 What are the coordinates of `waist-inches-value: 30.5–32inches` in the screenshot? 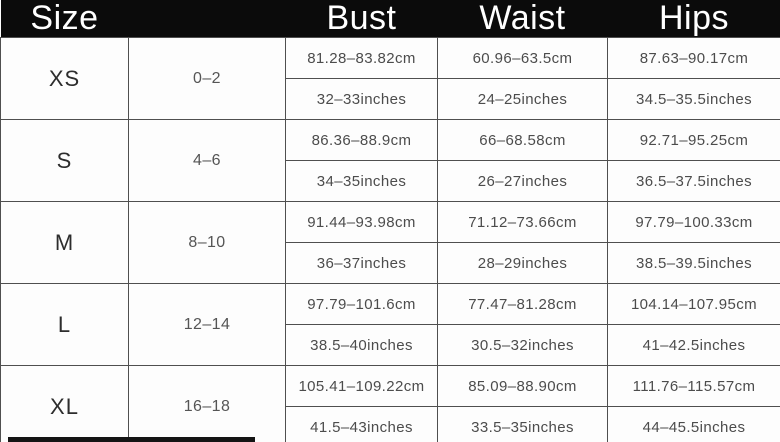 It's located at (522, 345).